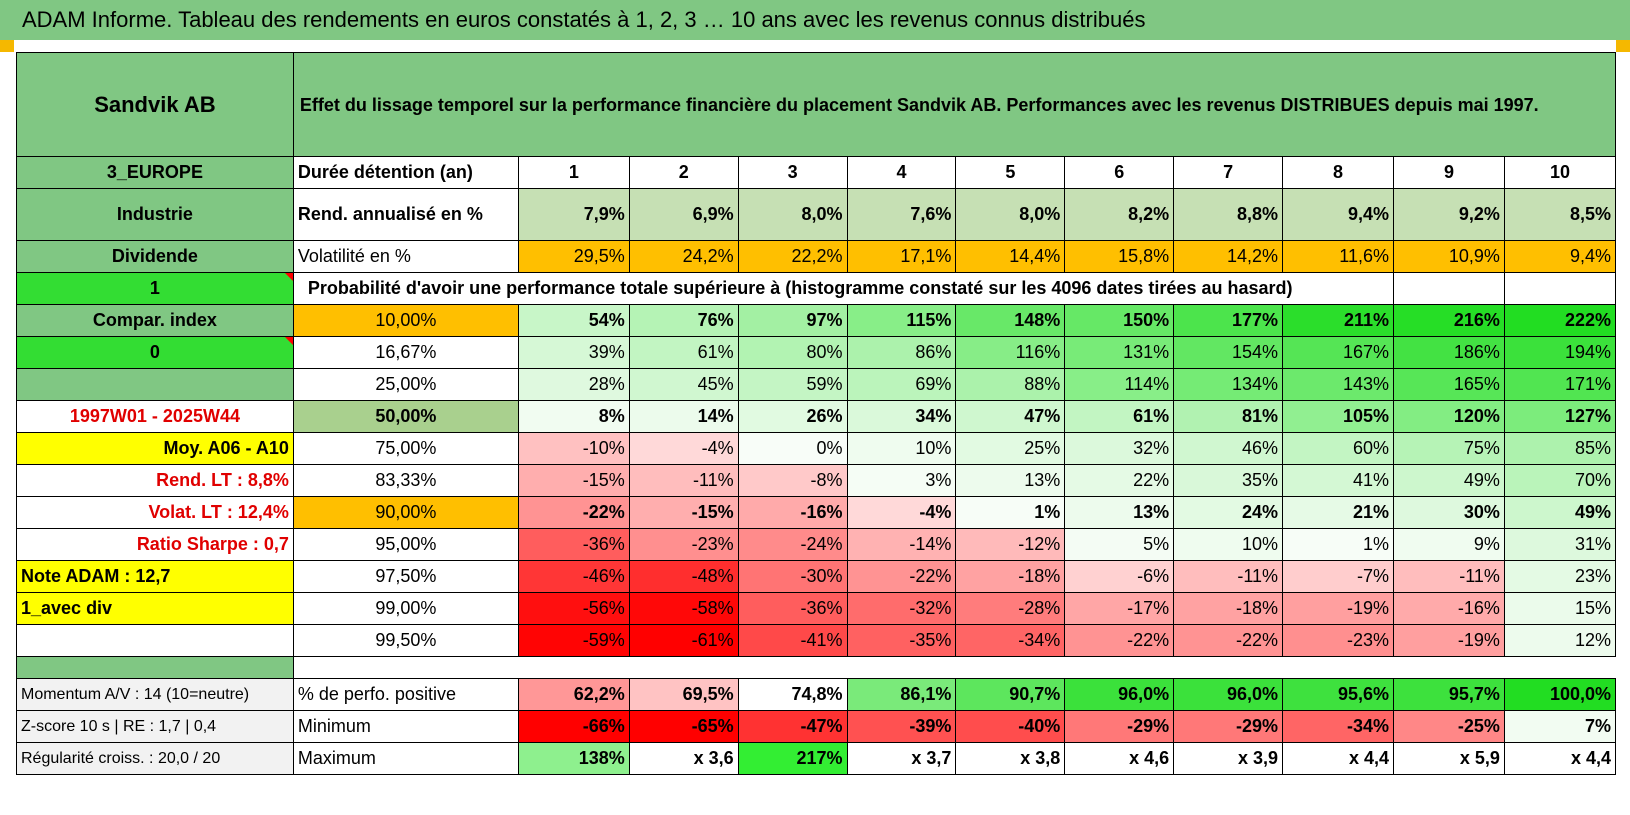 The width and height of the screenshot is (1630, 815). I want to click on performance-cell: 194%, so click(1560, 352).